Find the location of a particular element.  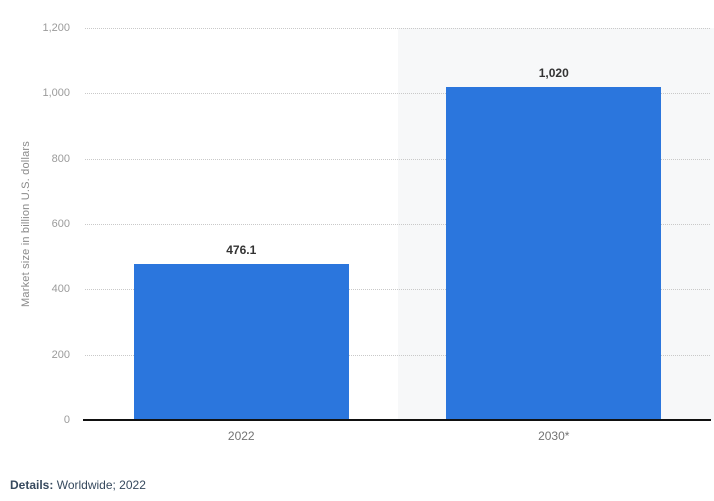

bar-2022 is located at coordinates (241, 342).